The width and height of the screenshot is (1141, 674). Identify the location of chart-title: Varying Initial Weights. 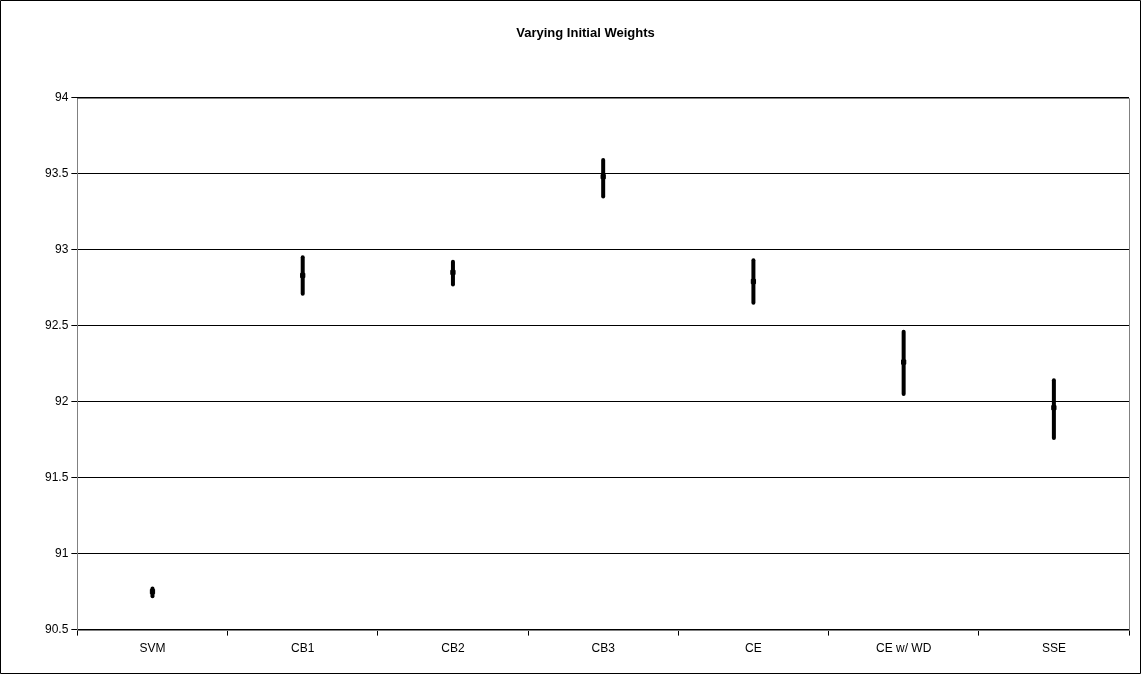
(585, 33).